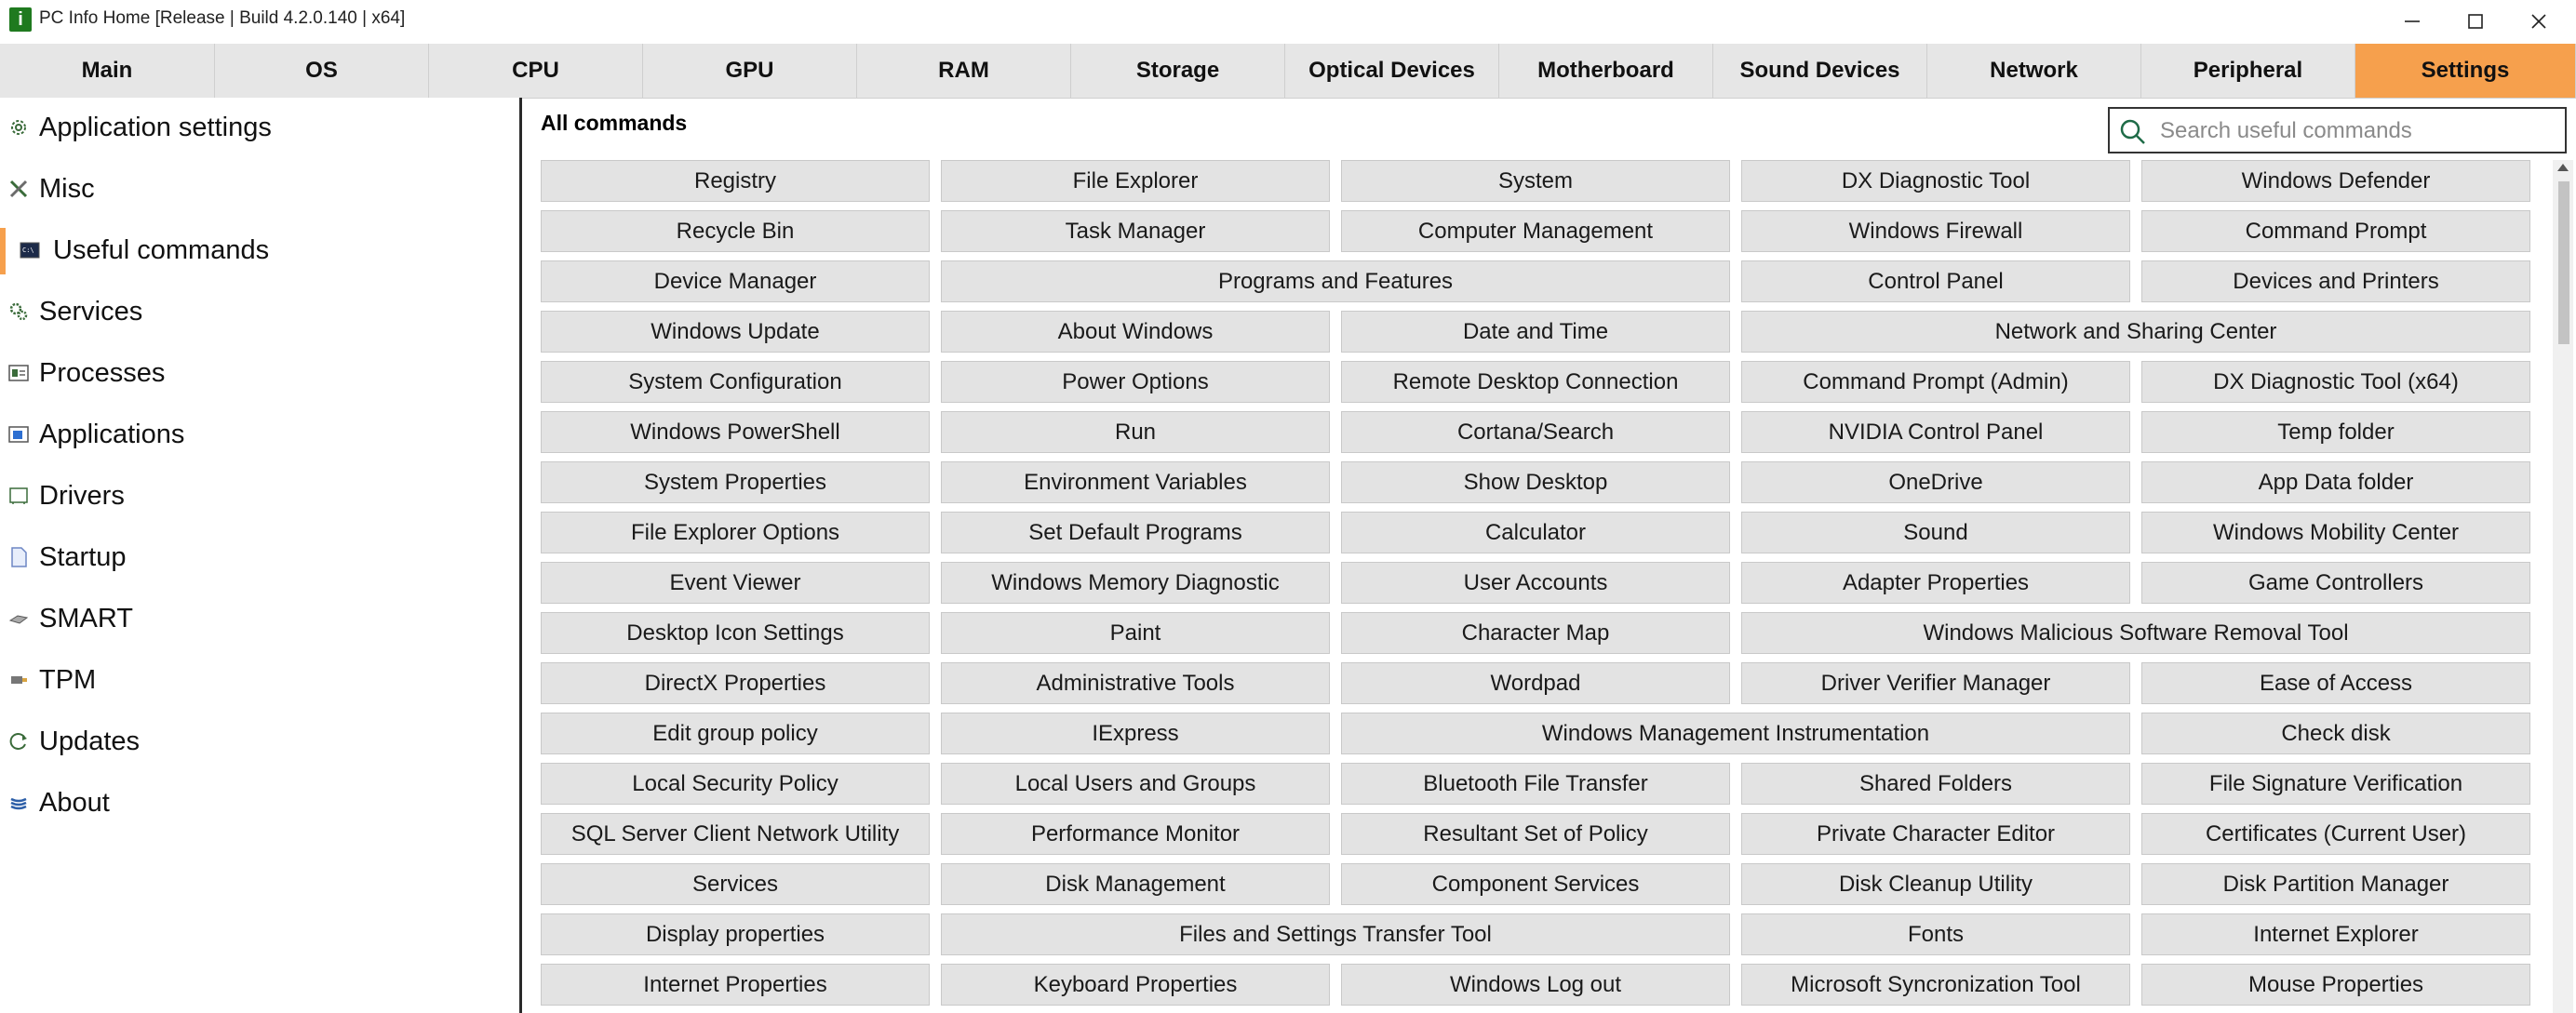 The image size is (2576, 1013). Describe the element at coordinates (1392, 71) in the screenshot. I see `tab-optical-devices: Optical Devices` at that location.